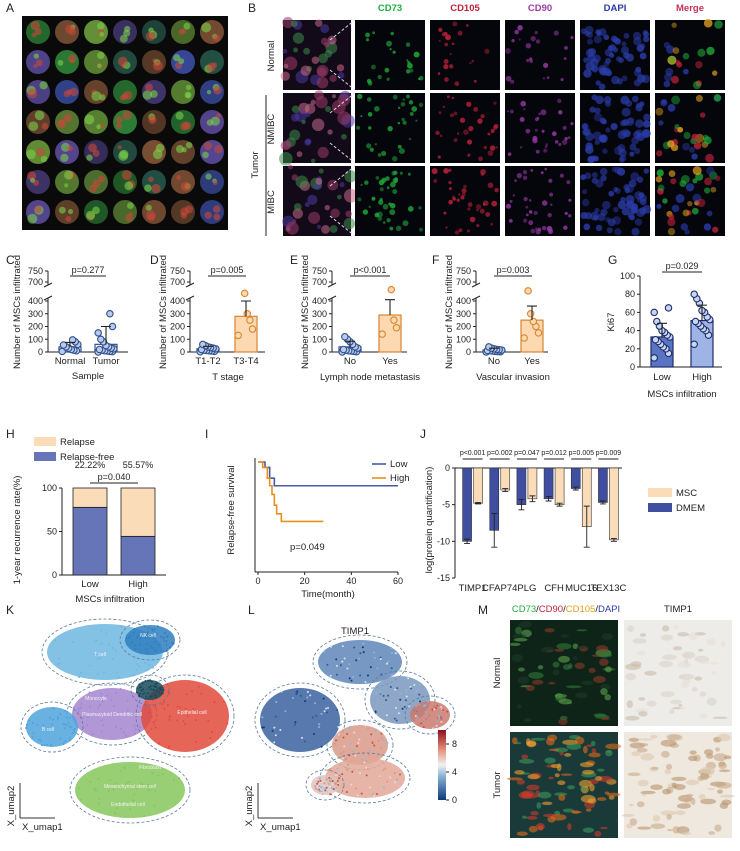 Image resolution: width=740 pixels, height=851 pixels. What do you see at coordinates (112, 715) in the screenshot?
I see `cluster-label: Plasmacytoid Dendritic cell` at bounding box center [112, 715].